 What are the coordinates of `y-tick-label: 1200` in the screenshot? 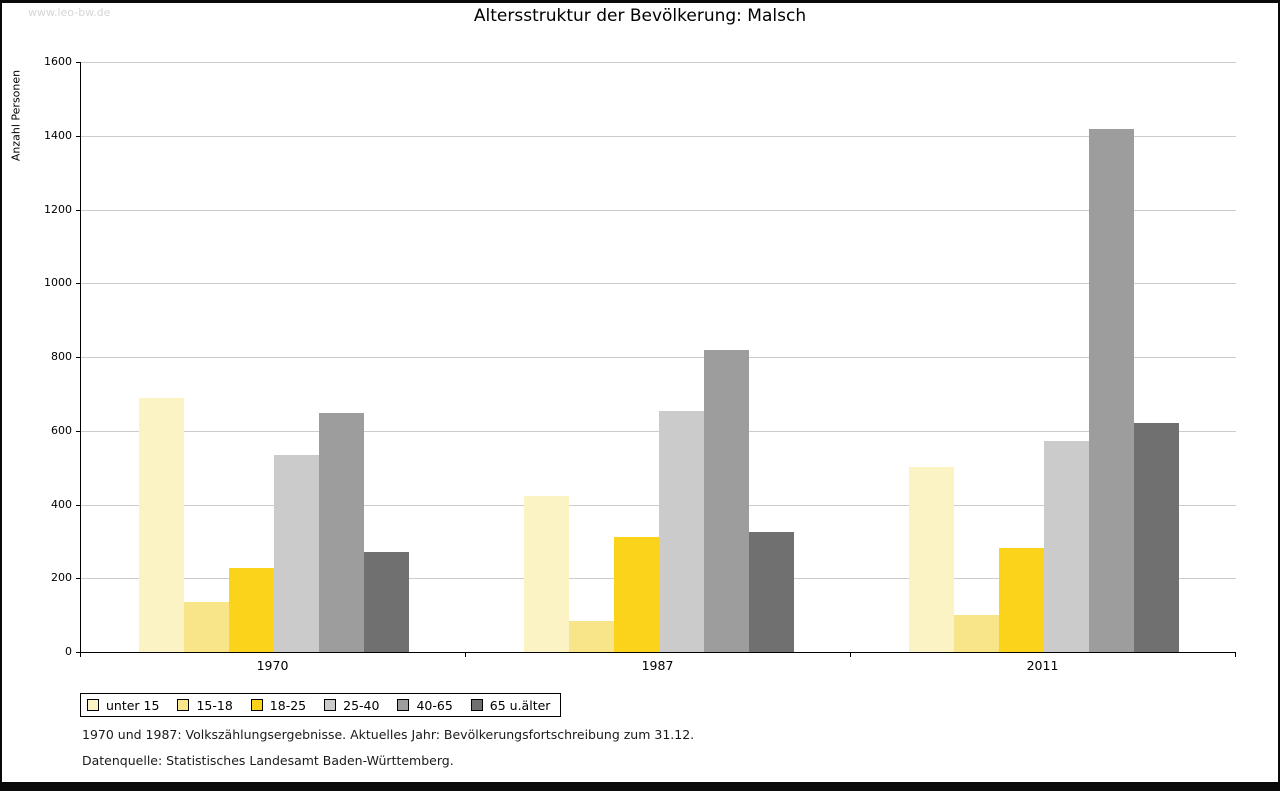 It's located at (58, 209).